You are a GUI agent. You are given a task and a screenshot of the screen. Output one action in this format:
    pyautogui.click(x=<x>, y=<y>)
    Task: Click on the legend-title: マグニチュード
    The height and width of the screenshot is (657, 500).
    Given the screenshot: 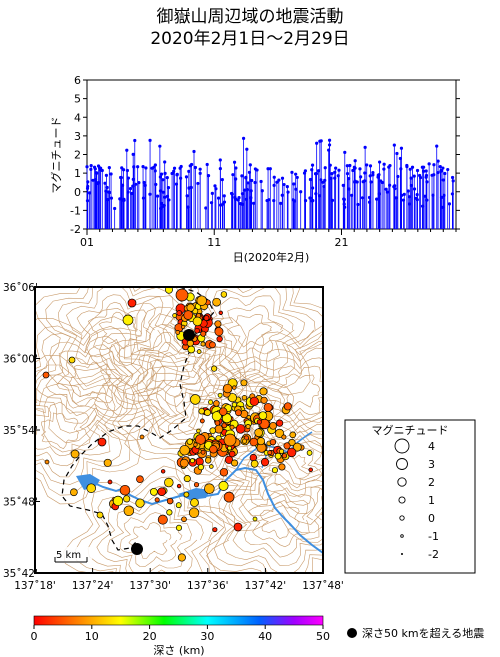 What is the action you would take?
    pyautogui.click(x=410, y=430)
    